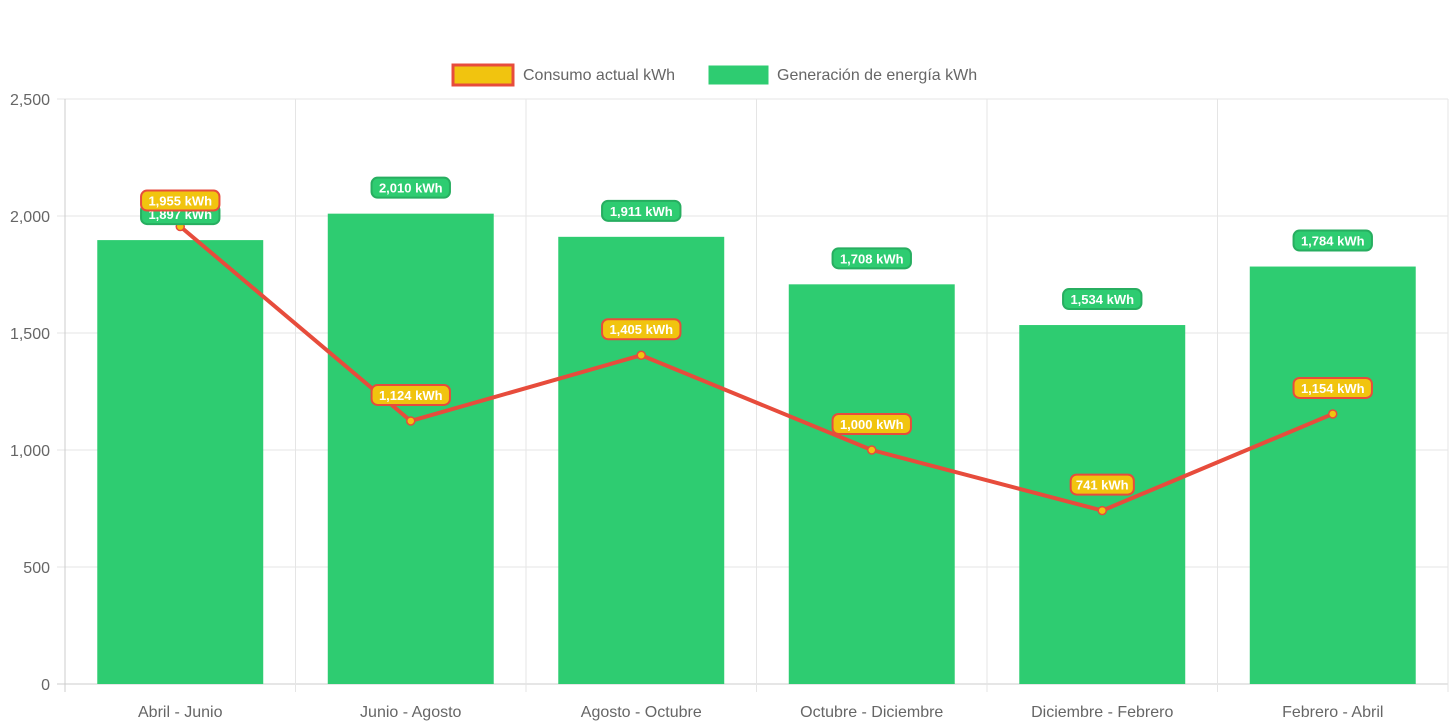 The image size is (1456, 727). I want to click on bar-data-label-text: 1,911 kWh, so click(641, 211).